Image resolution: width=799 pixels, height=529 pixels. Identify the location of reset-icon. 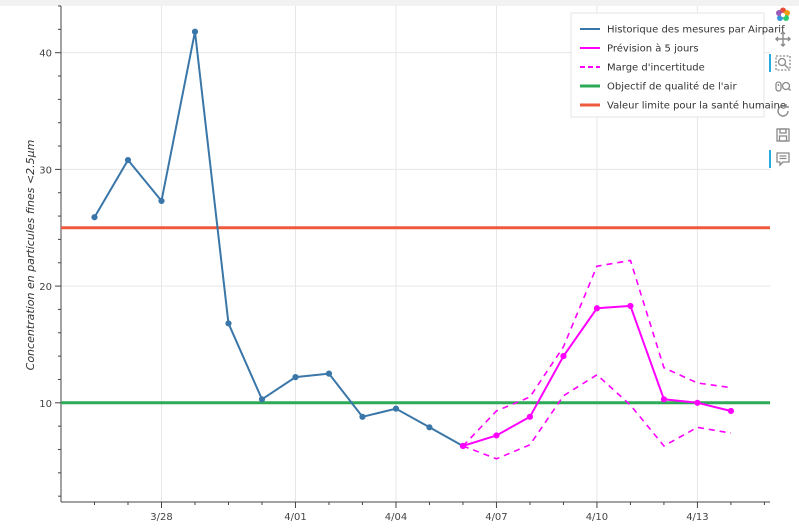
(783, 111).